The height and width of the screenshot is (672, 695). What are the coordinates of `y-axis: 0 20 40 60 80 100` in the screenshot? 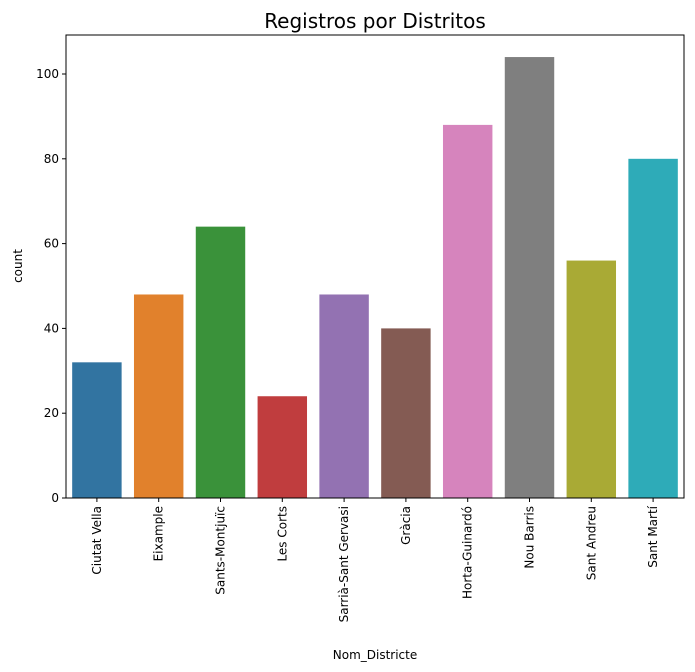 It's located at (51, 286).